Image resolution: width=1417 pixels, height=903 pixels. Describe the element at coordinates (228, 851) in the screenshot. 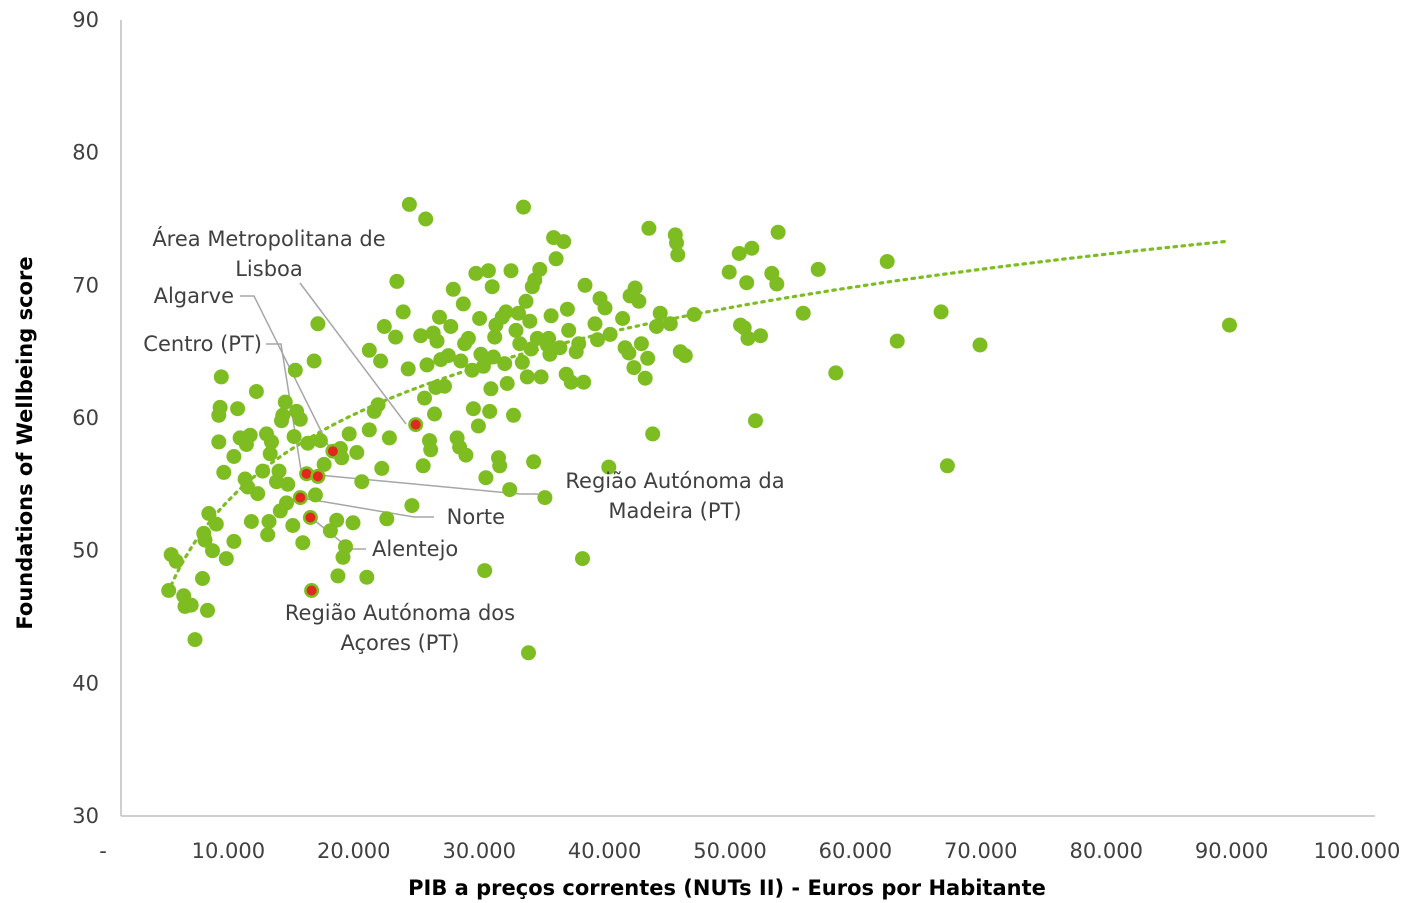

I see `x-tick-label: 10.000` at that location.